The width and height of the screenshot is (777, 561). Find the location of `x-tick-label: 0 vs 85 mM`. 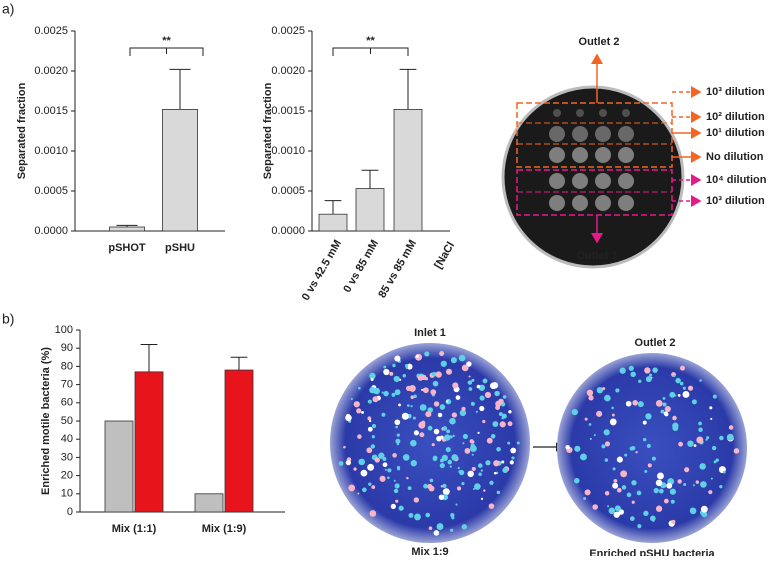

x-tick-label: 0 vs 85 mM is located at coordinates (361, 266).